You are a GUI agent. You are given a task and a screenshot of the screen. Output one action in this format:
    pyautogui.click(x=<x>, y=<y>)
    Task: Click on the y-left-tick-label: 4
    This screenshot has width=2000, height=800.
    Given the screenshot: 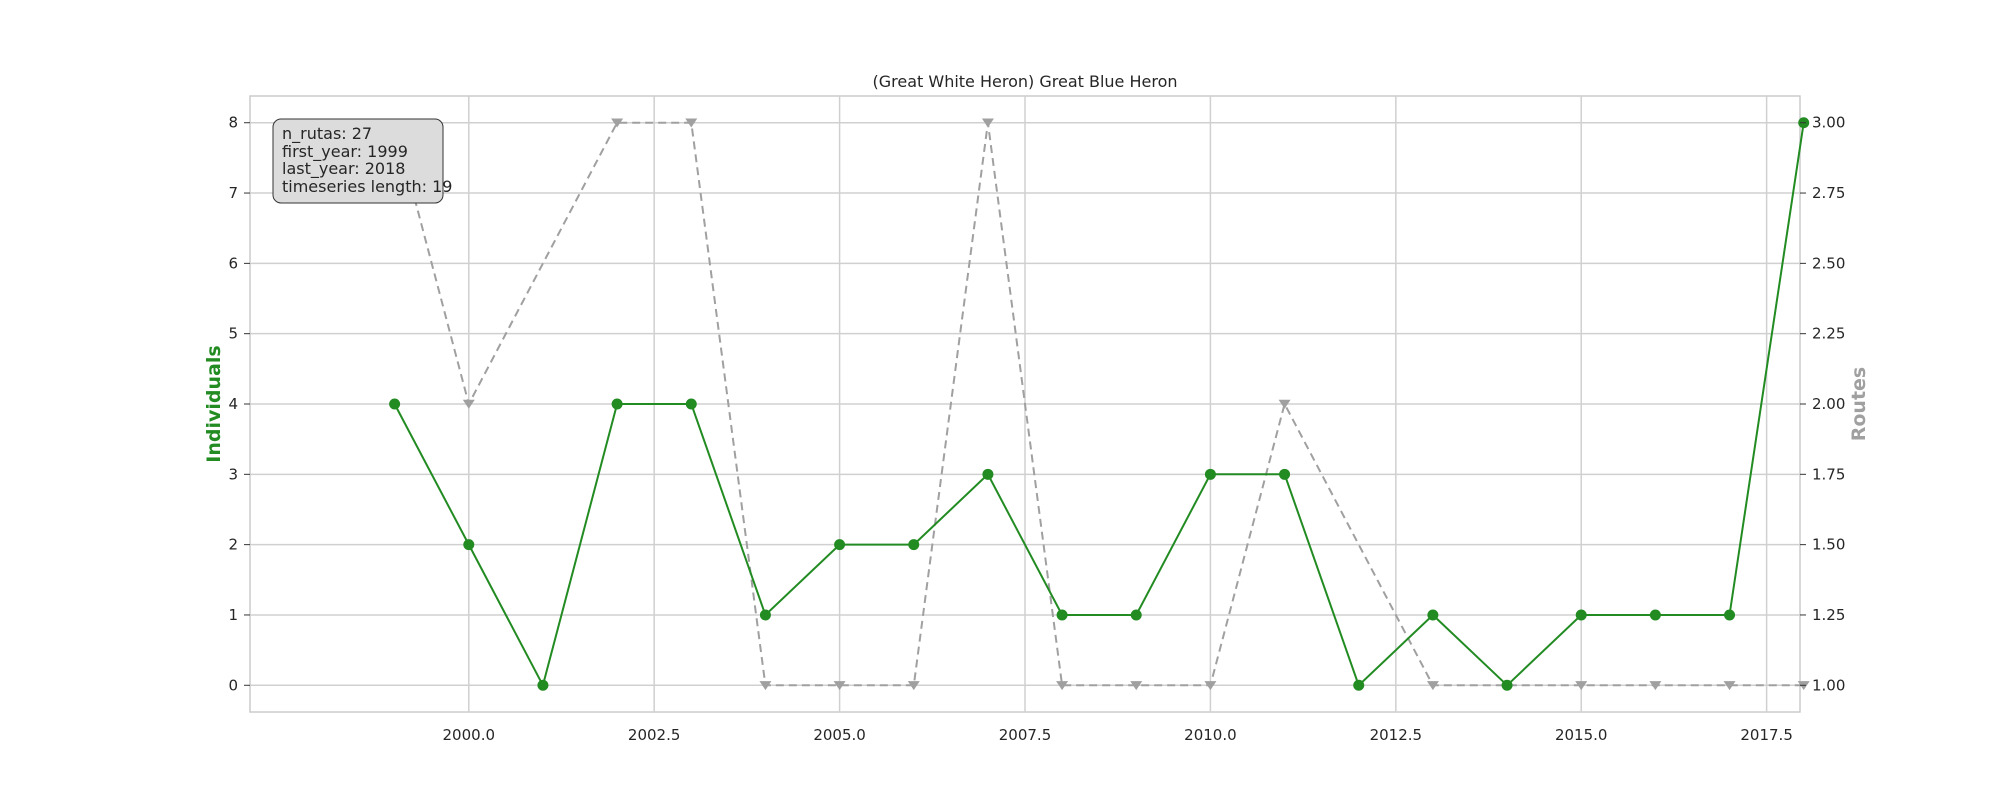 What is the action you would take?
    pyautogui.click(x=233, y=404)
    